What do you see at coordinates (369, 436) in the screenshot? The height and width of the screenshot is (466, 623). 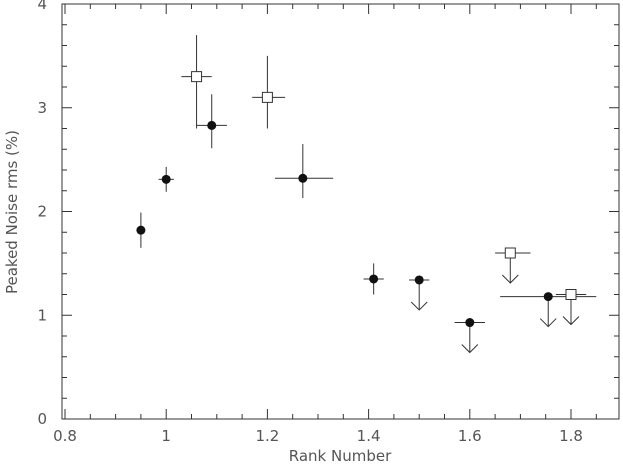 I see `x-tick-label: 1.4` at bounding box center [369, 436].